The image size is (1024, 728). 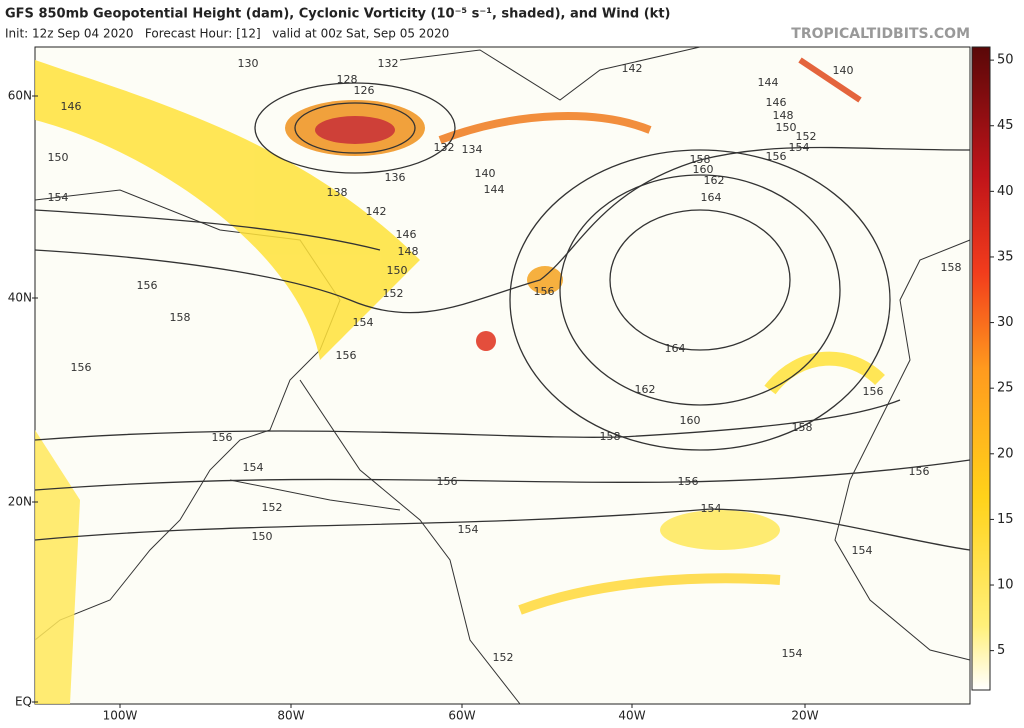 What do you see at coordinates (880, 34) in the screenshot?
I see `site-name: TROPICALTIDBITS.COM` at bounding box center [880, 34].